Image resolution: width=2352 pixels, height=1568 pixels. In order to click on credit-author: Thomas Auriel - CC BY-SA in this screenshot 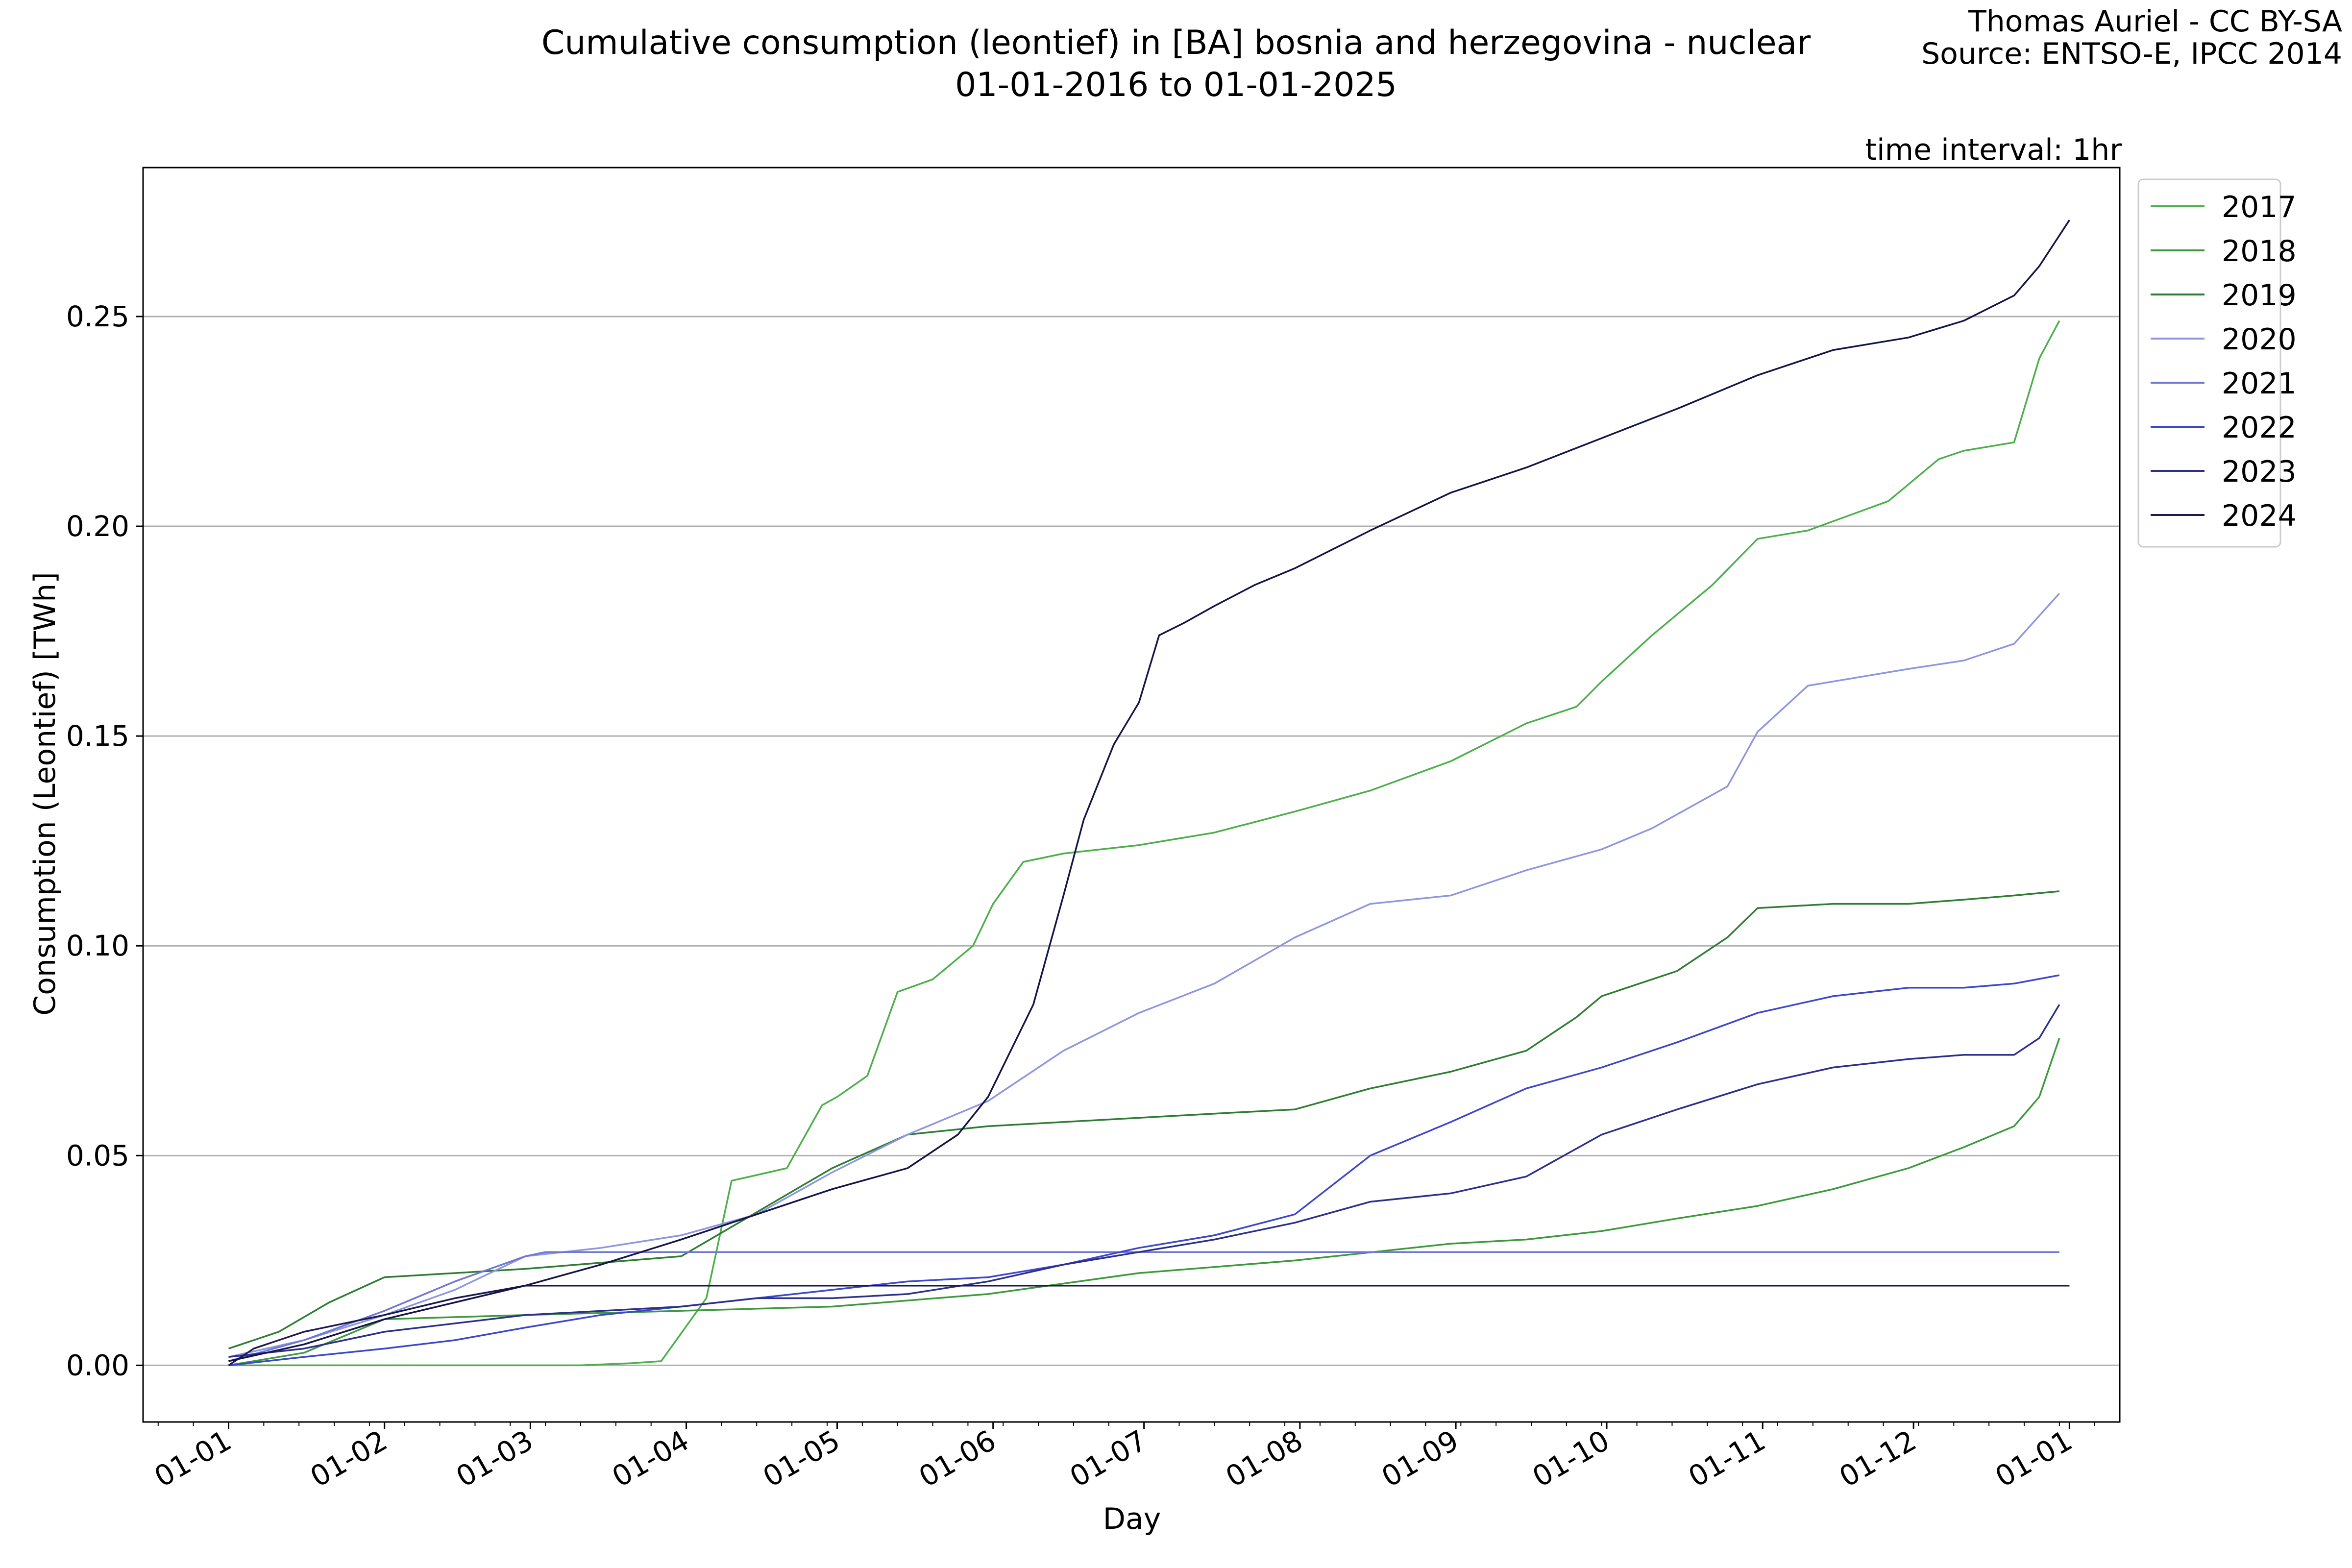, I will do `click(2155, 21)`.